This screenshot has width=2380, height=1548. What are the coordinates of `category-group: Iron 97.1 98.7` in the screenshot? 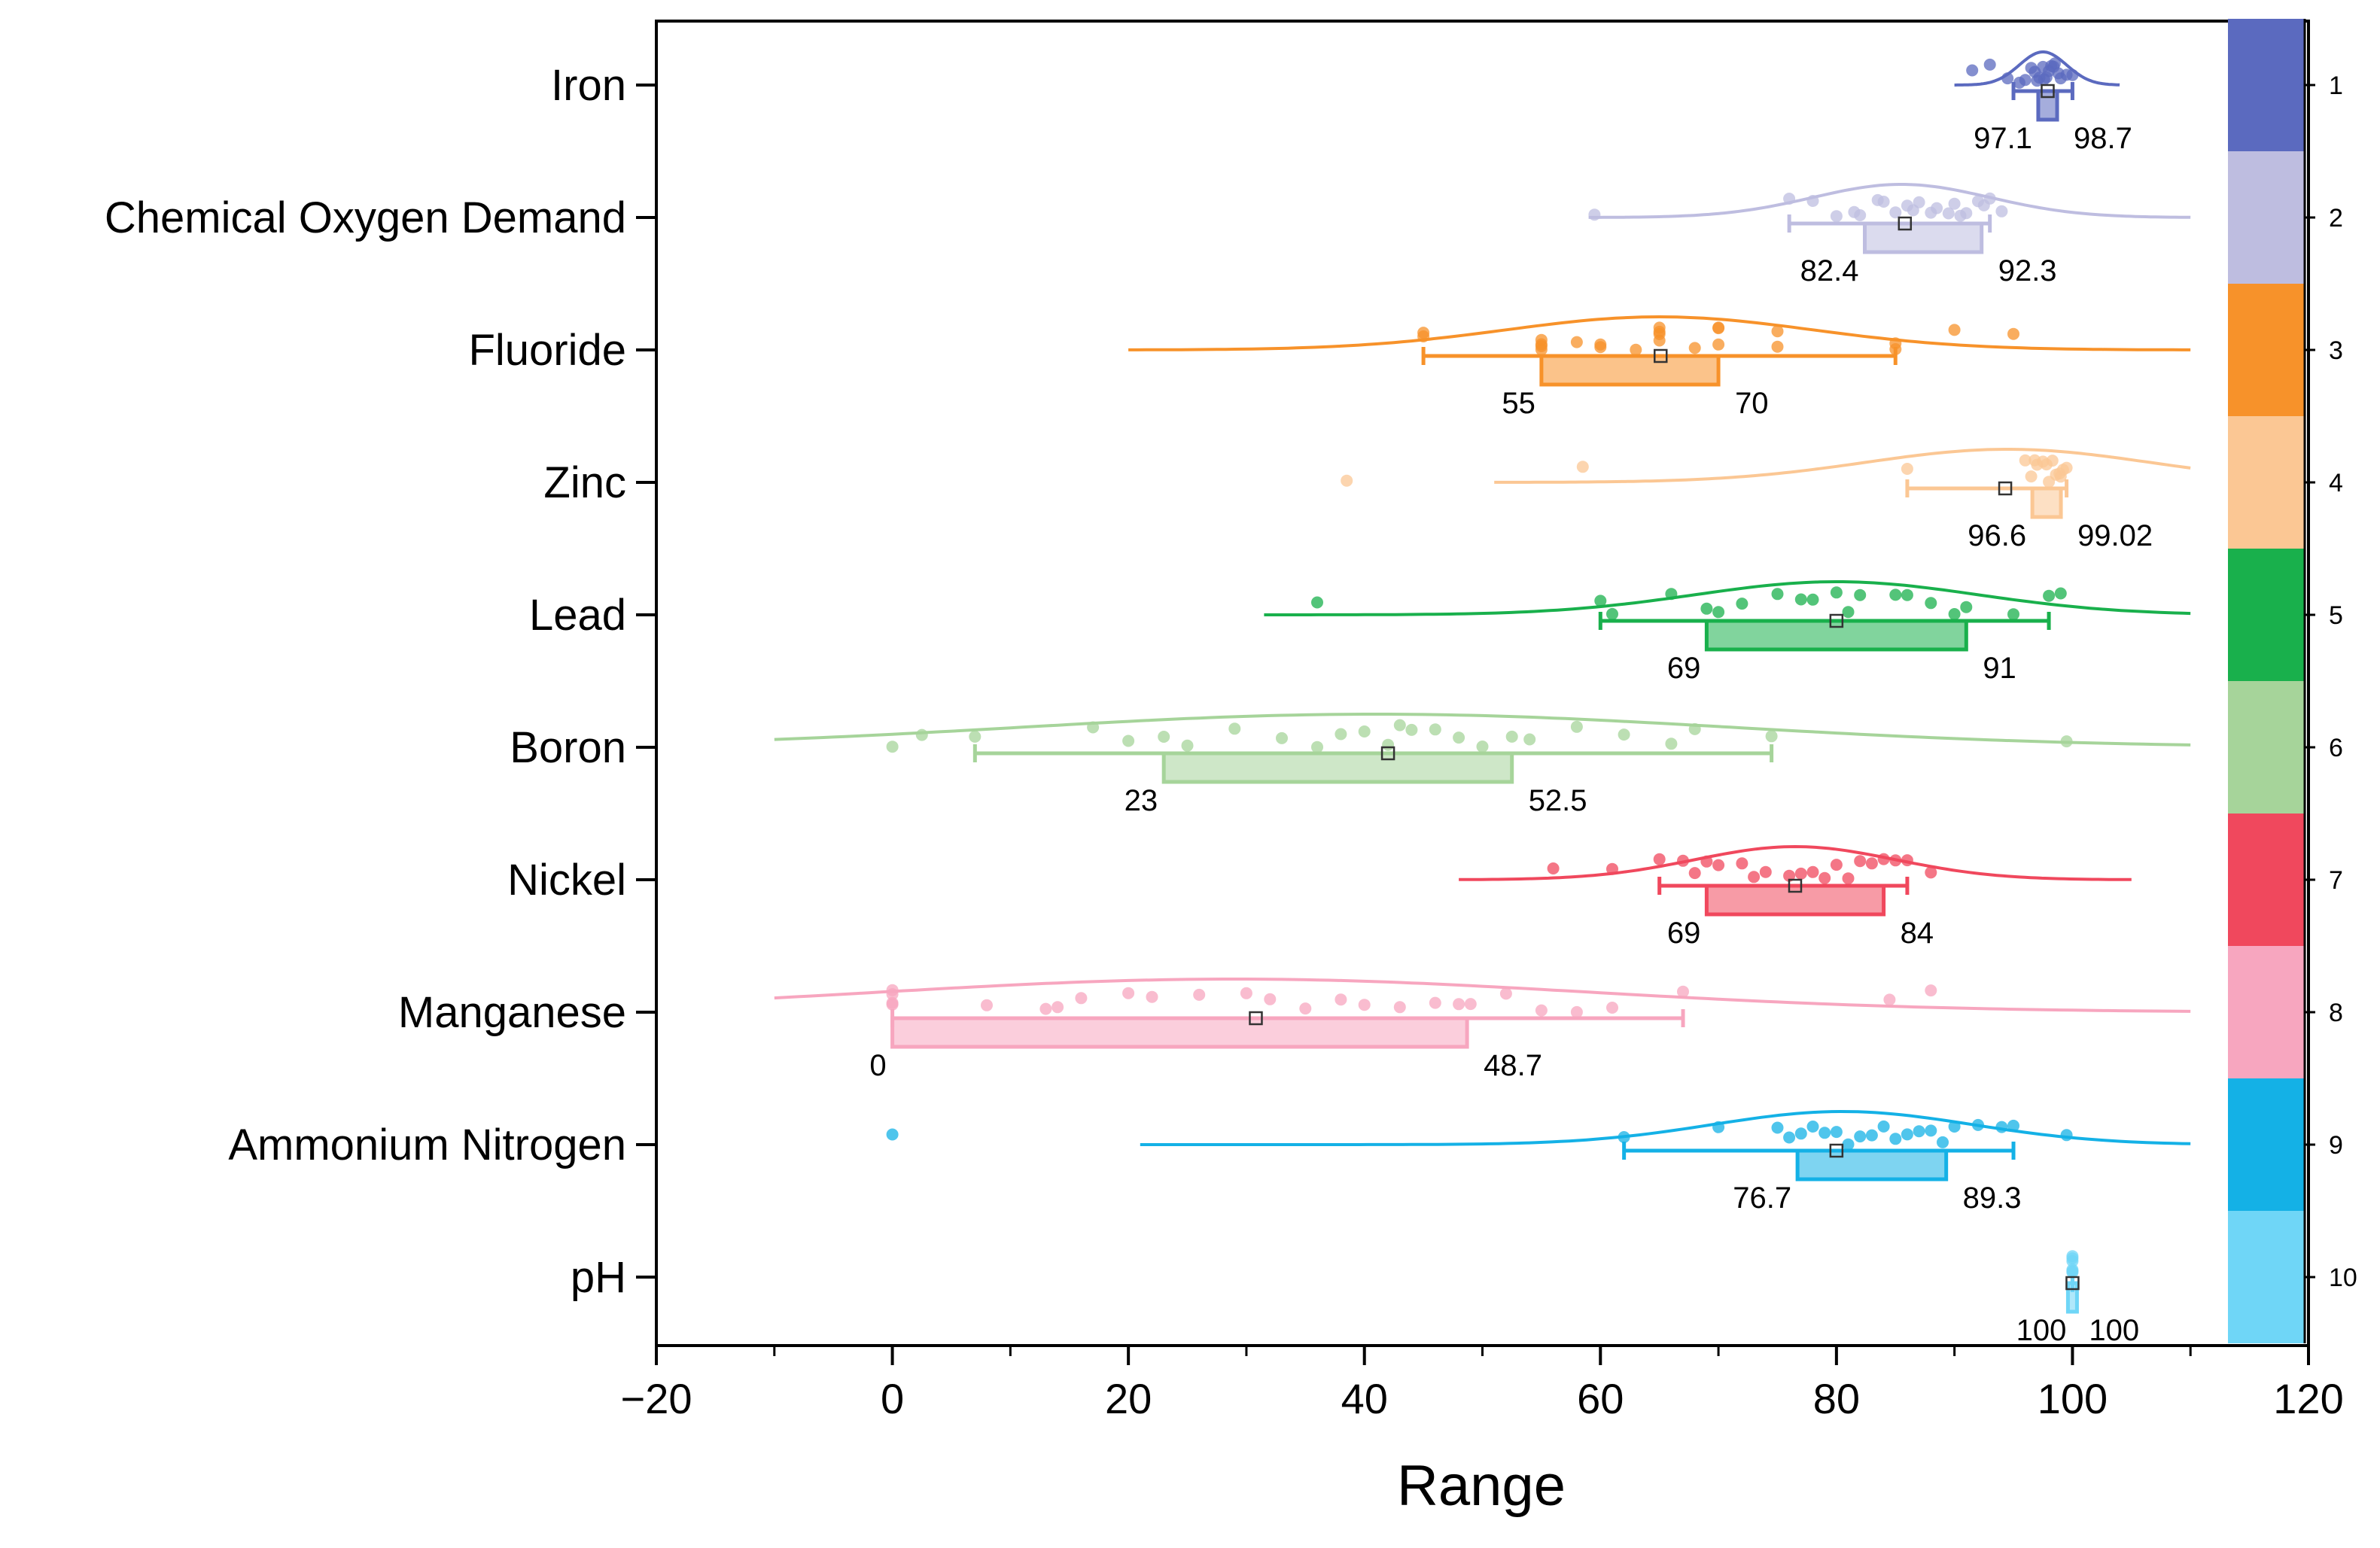 It's located at (1341, 103).